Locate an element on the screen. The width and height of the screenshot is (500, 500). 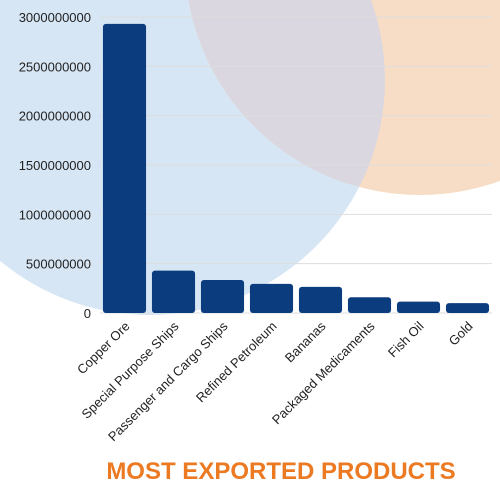
y-tick-label: 1000000000 is located at coordinates (55, 214).